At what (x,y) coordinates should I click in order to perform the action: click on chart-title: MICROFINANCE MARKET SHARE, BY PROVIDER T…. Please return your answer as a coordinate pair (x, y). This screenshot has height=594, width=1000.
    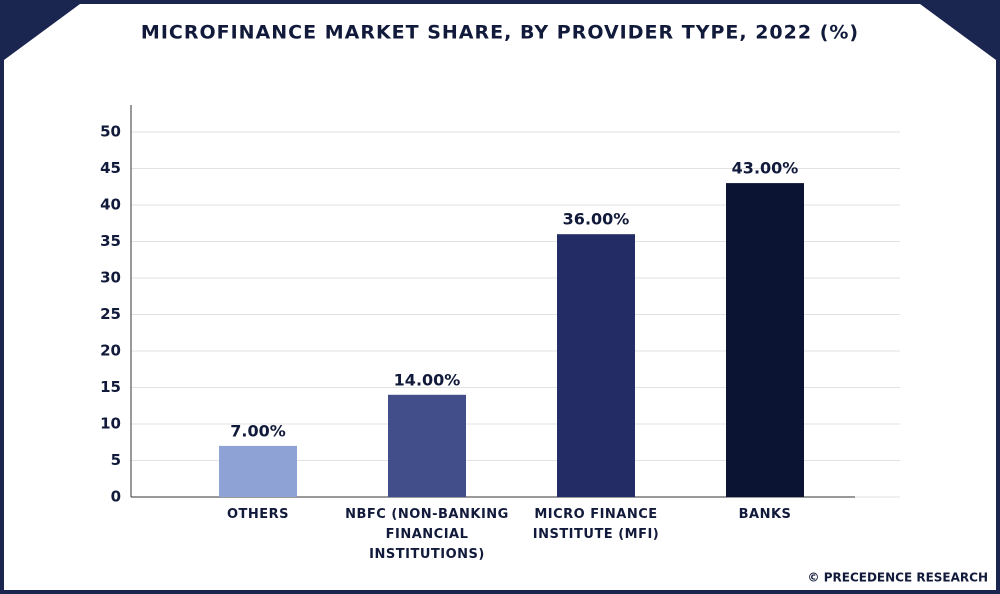
    Looking at the image, I should click on (500, 33).